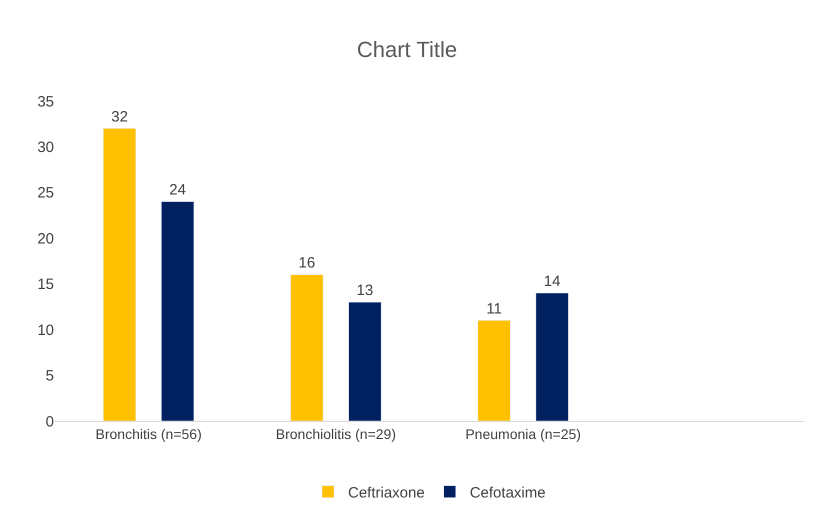  I want to click on y-tick-label: 10, so click(45, 330).